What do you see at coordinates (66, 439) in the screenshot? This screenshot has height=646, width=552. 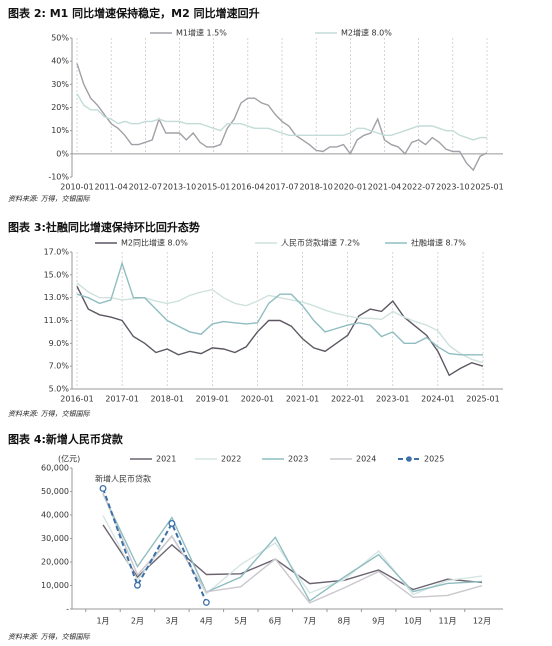 I see `chart-title: 图表 4:新增人民币贷款` at bounding box center [66, 439].